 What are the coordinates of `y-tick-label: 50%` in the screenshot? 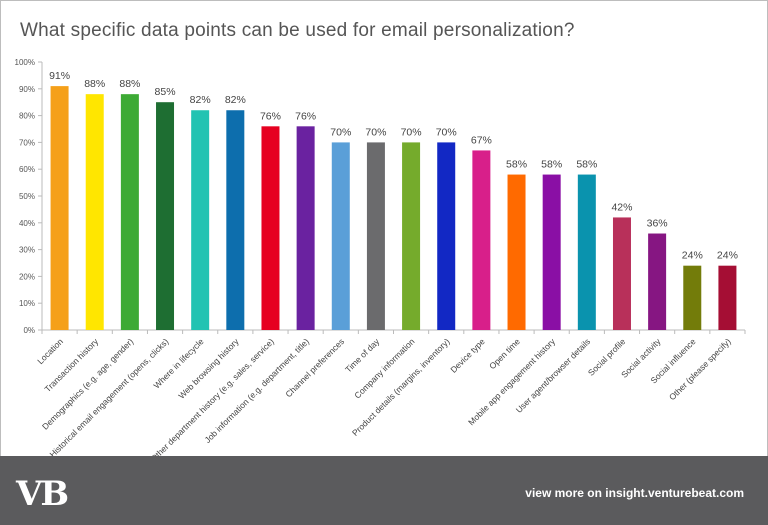 It's located at (27, 196).